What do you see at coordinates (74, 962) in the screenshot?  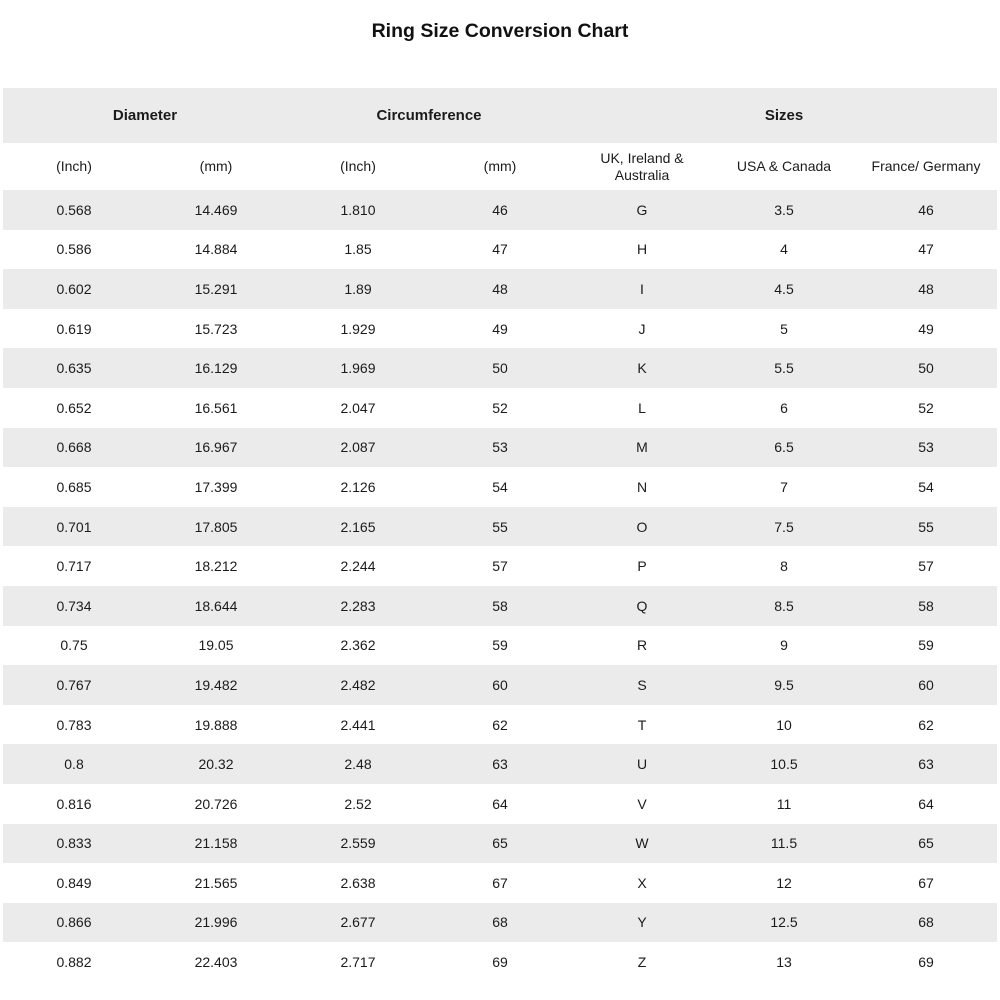 I see `table-cell: 0.882` at bounding box center [74, 962].